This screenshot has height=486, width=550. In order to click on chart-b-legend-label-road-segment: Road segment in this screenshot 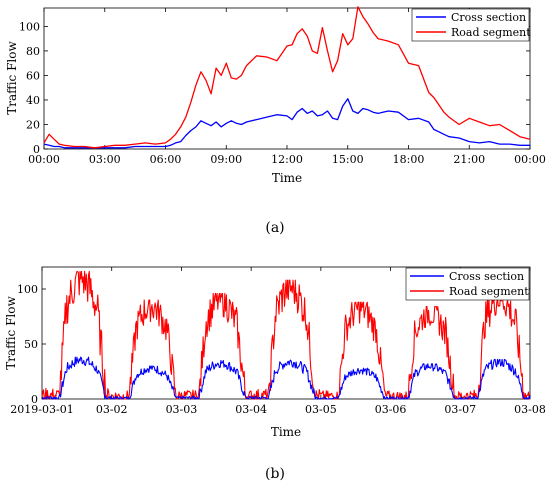, I will do `click(489, 291)`.